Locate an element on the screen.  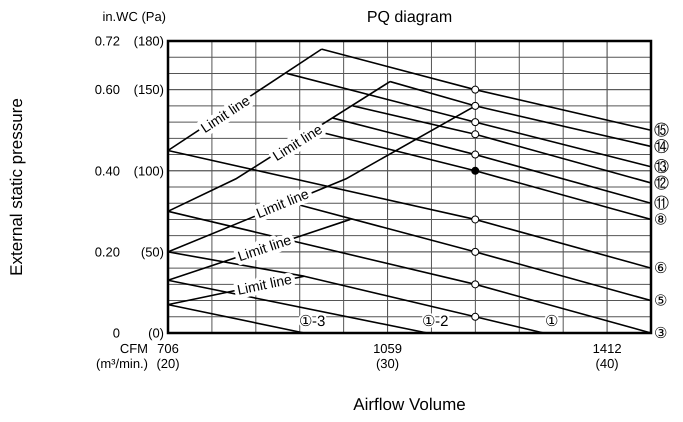
y2-tick-label: (100) is located at coordinates (149, 170).